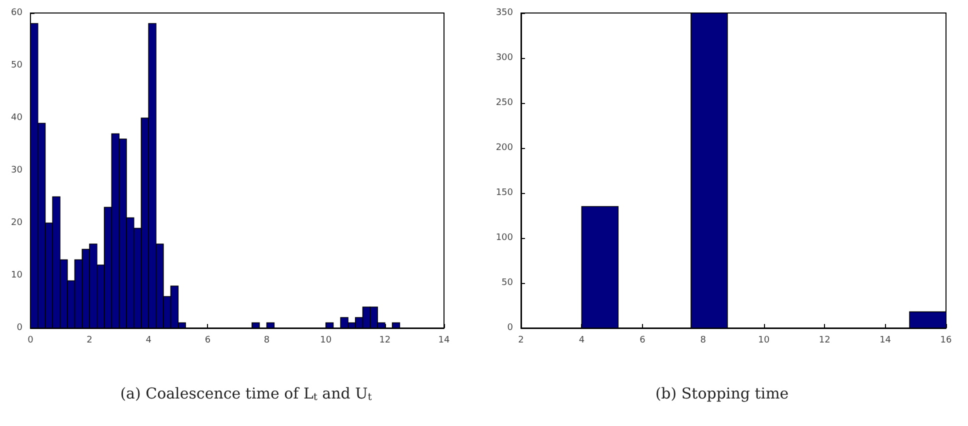 This screenshot has height=426, width=968. I want to click on y-tick-label: 100, so click(505, 238).